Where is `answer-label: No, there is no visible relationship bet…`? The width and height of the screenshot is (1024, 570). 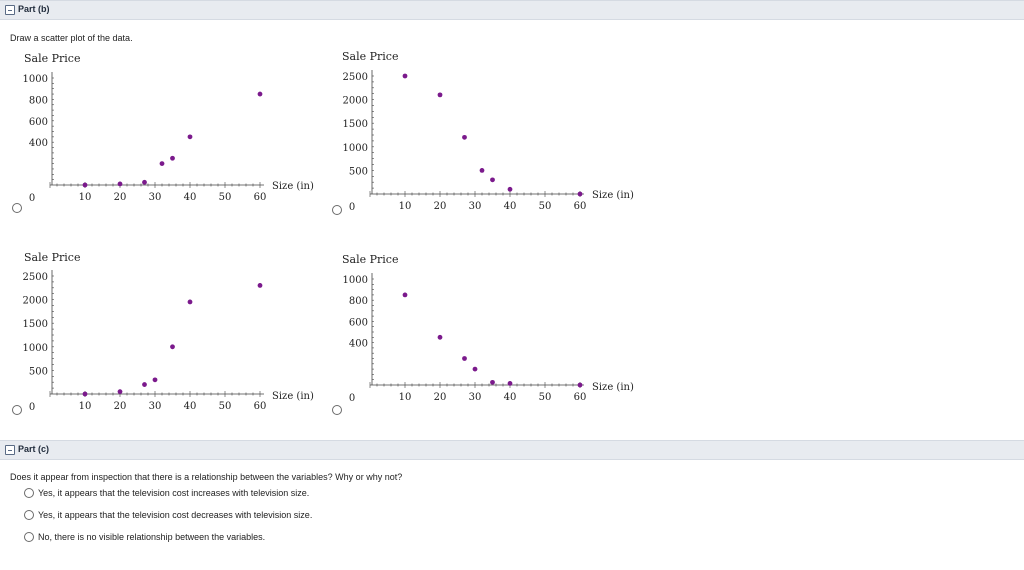 answer-label: No, there is no visible relationship bet… is located at coordinates (152, 537).